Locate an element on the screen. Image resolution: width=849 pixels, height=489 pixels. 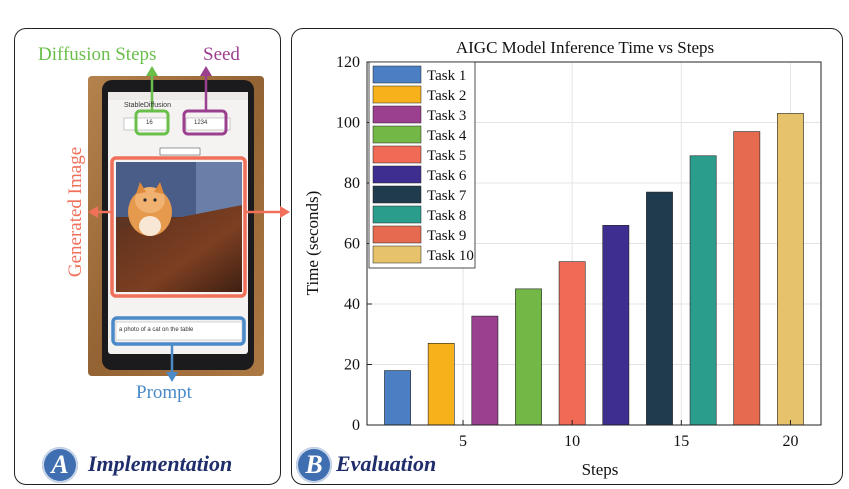
panel-a-label: Implementation is located at coordinates (160, 463).